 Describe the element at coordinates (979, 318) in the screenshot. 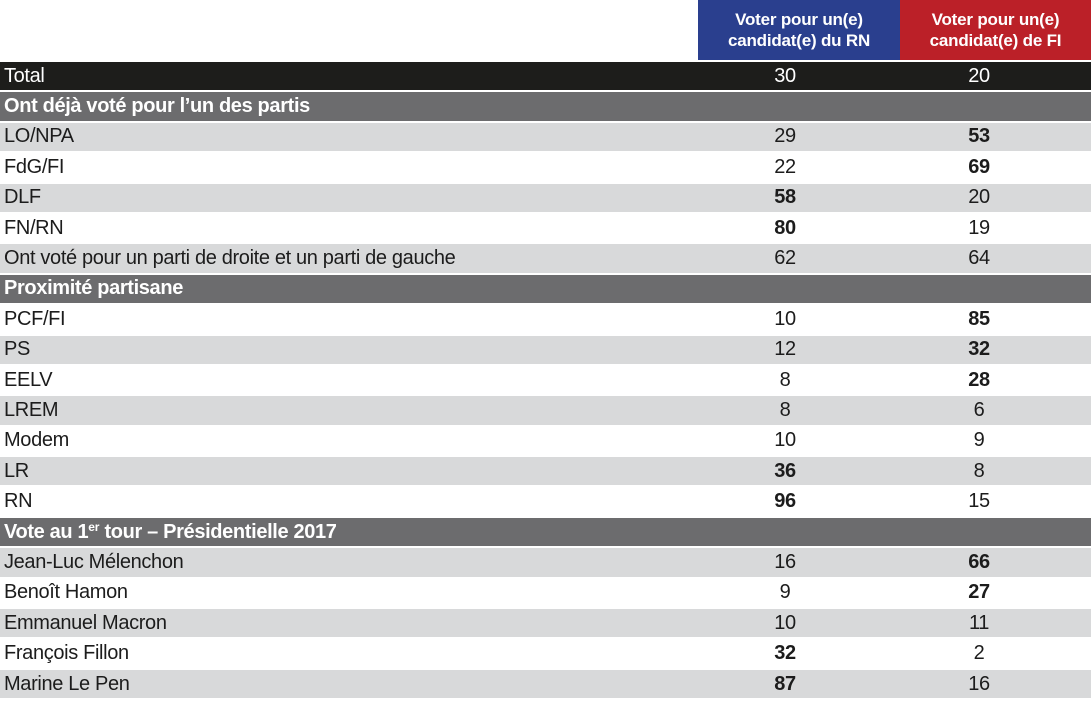

I see `value-fi: 85` at that location.